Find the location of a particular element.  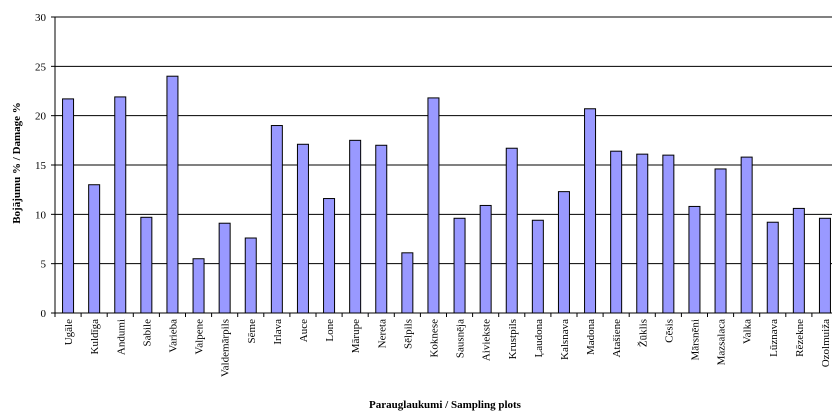

y-tick-labels: 0 5 10 15 20 25 30 is located at coordinates (41, 166).